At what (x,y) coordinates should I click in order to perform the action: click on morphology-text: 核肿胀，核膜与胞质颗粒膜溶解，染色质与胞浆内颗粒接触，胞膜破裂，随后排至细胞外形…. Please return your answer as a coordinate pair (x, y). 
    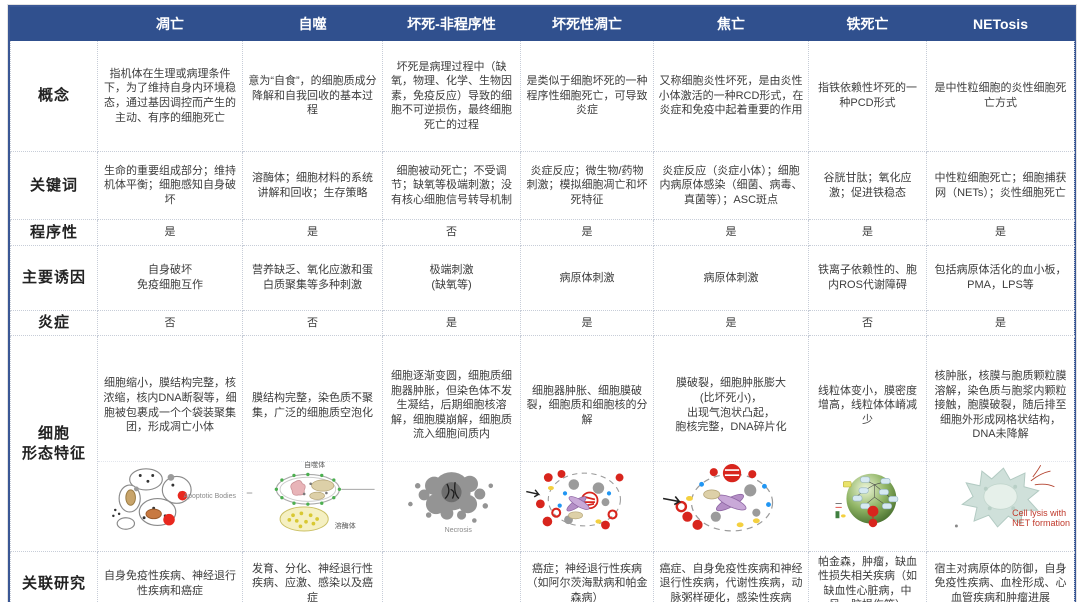
    Looking at the image, I should click on (1000, 405).